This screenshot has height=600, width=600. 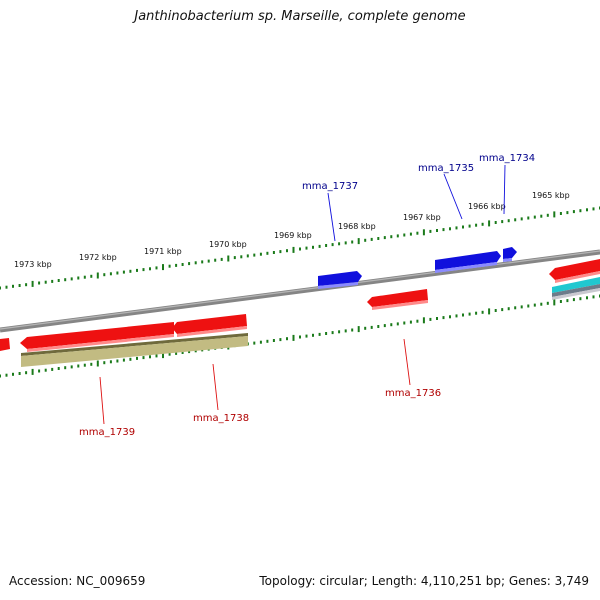 What do you see at coordinates (330, 186) in the screenshot?
I see `gene-label-mma_1737: mma_1737` at bounding box center [330, 186].